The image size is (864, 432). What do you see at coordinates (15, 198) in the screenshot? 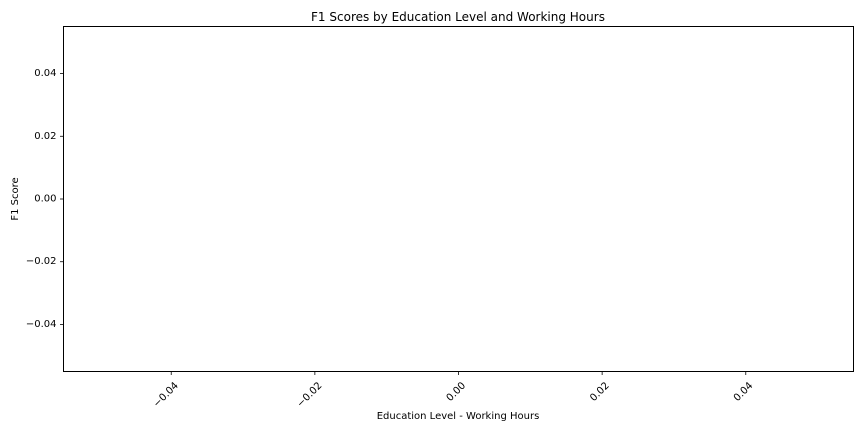
I see `y-axis-label: F1 Score` at bounding box center [15, 198].